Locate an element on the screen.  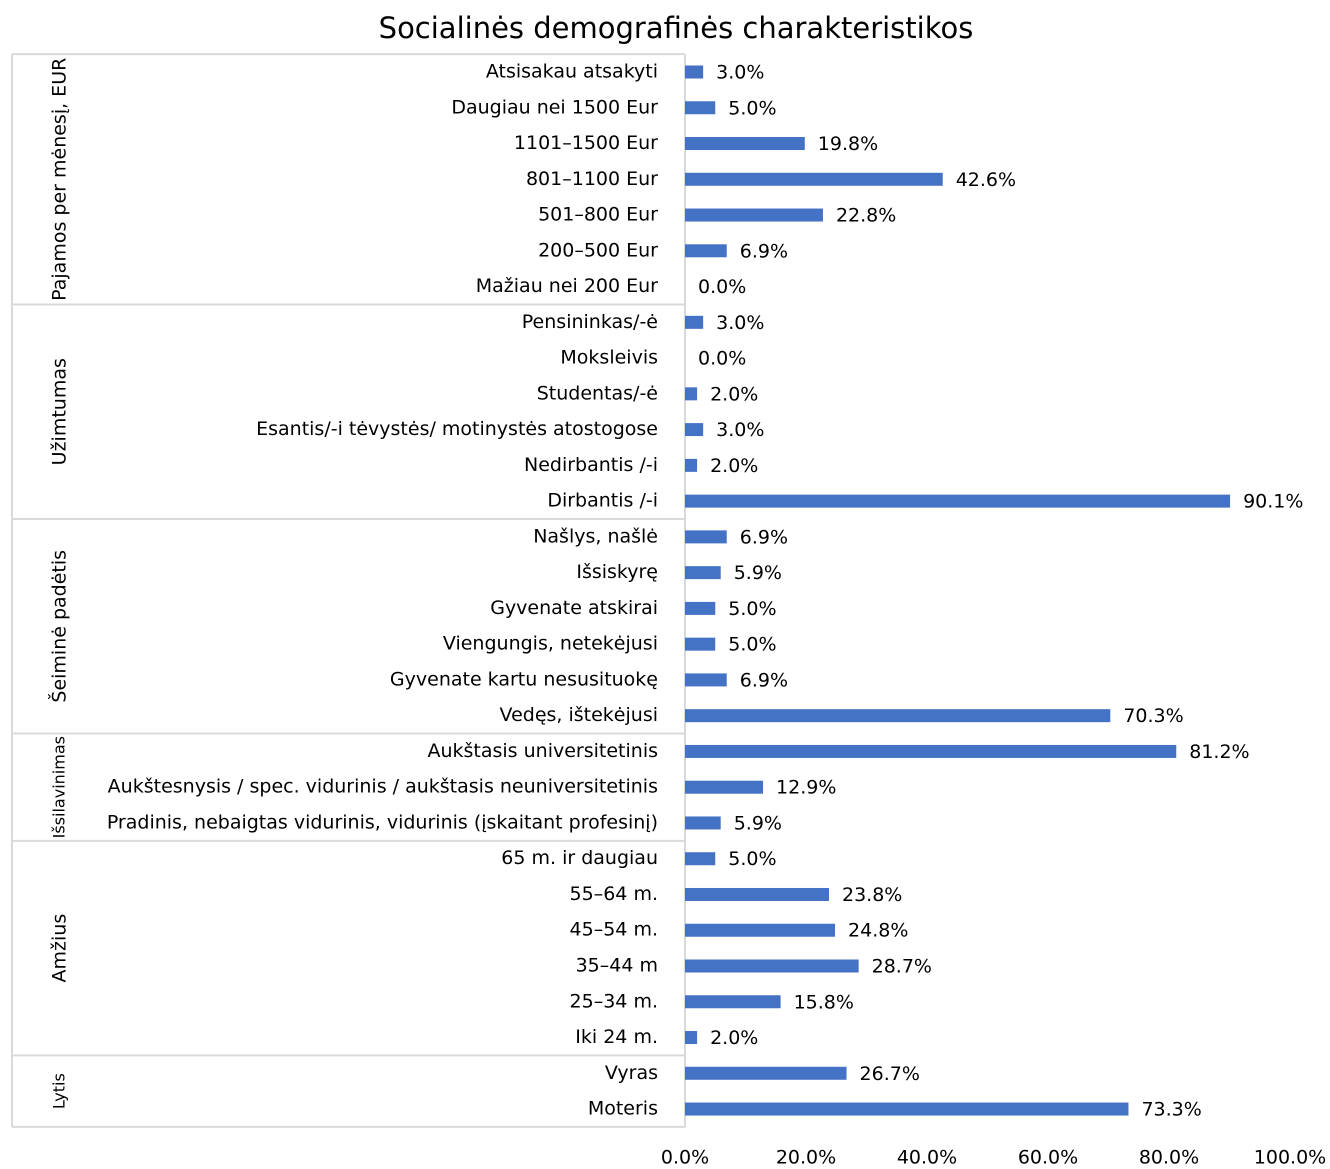
value-label: 70.3% is located at coordinates (1153, 716).